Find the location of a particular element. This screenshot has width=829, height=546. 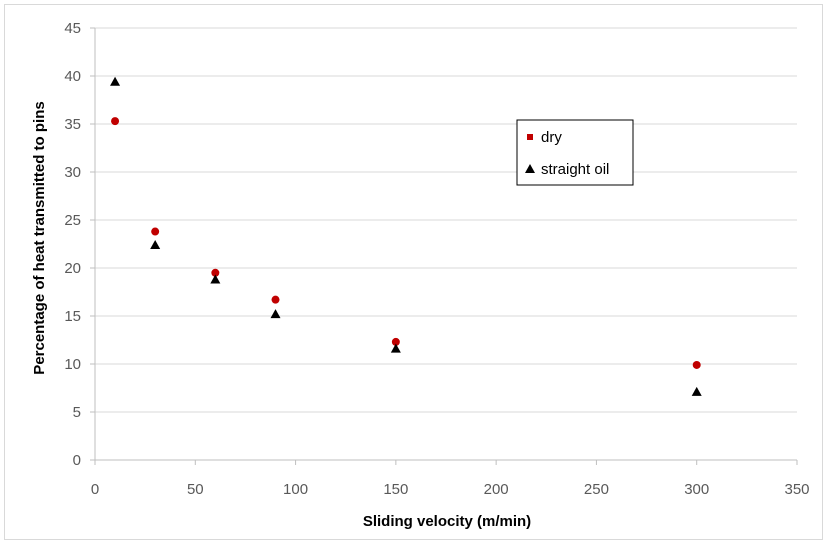

legend-marker-dry is located at coordinates (530, 137).